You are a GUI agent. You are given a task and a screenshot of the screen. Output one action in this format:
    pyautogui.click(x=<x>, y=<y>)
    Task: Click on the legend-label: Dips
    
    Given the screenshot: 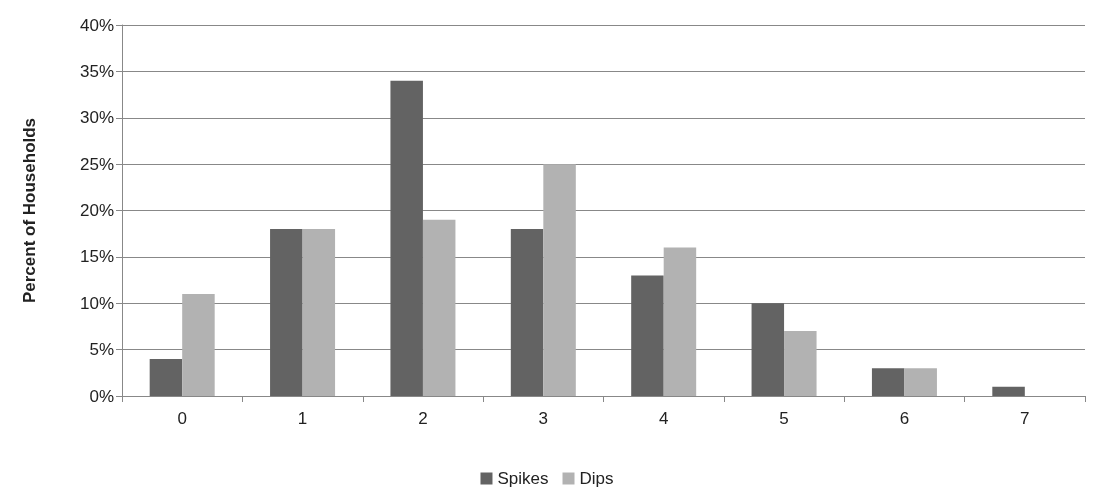 What is the action you would take?
    pyautogui.click(x=596, y=478)
    